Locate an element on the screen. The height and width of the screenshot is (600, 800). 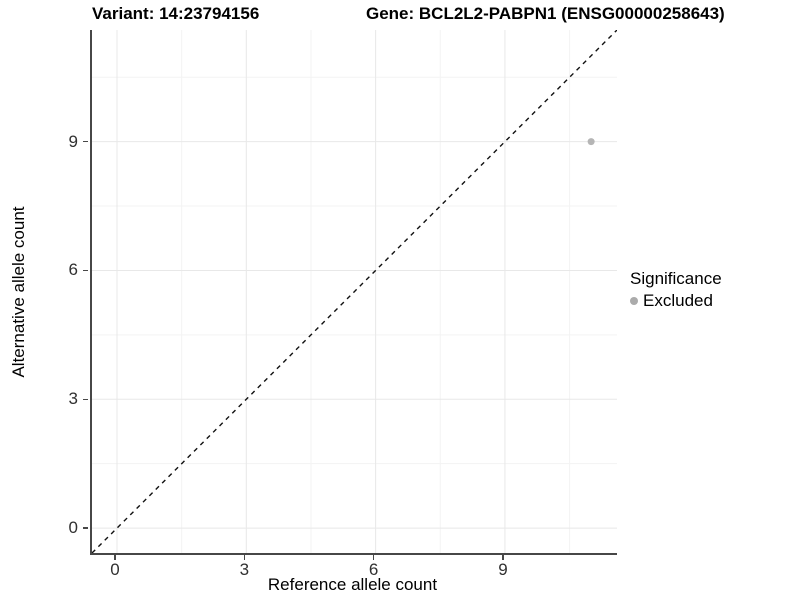
legend-items: Excluded is located at coordinates (714, 301).